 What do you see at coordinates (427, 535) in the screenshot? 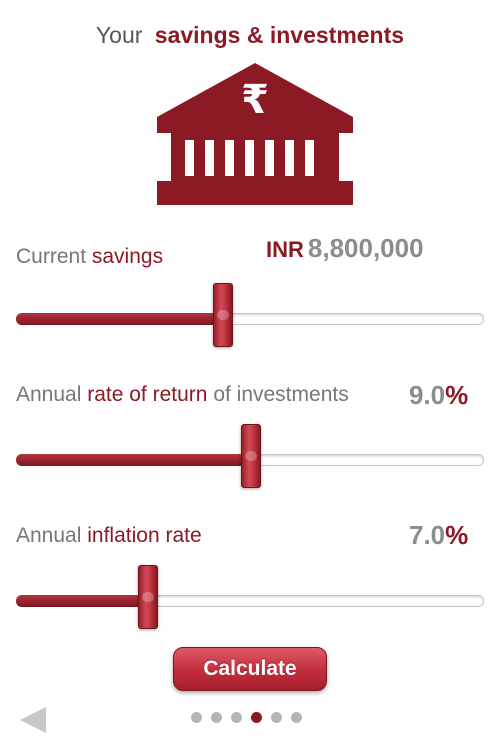
I see `inflation-number: 7.0` at bounding box center [427, 535].